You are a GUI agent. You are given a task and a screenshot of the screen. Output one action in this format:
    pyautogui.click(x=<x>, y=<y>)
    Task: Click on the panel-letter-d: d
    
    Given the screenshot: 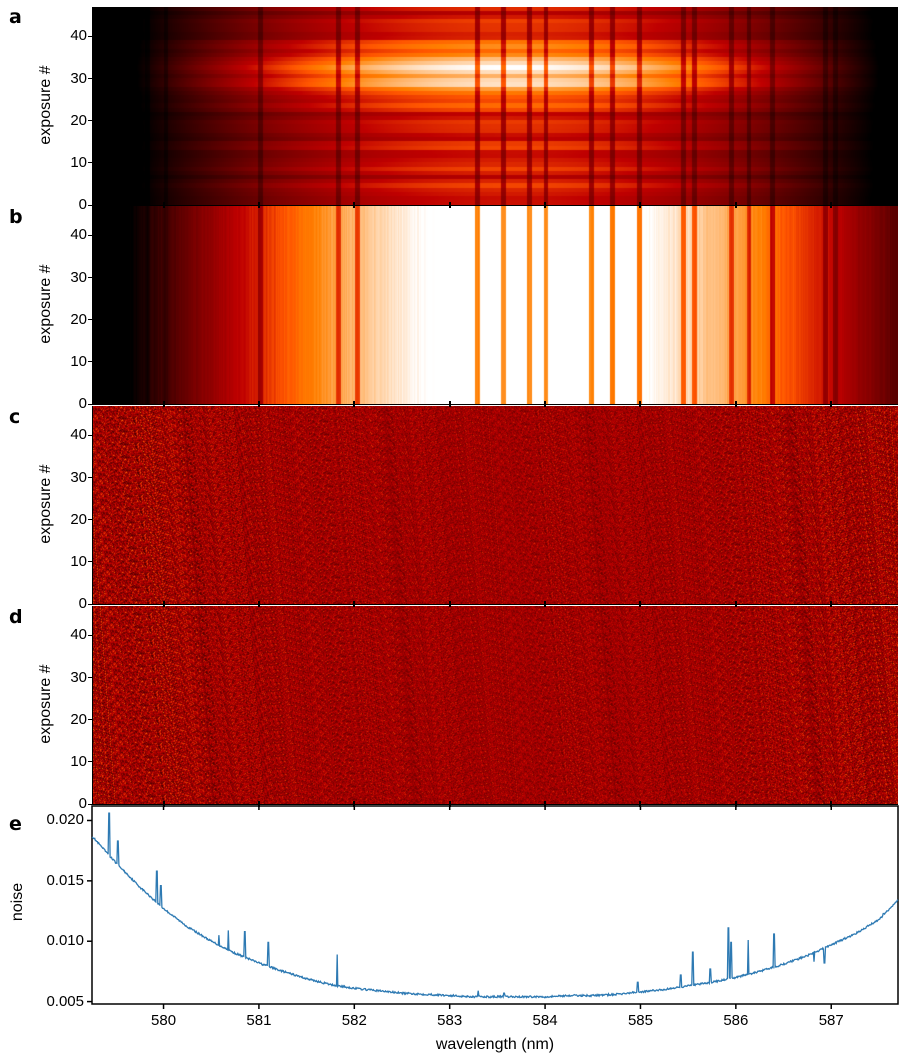 What is the action you would take?
    pyautogui.click(x=16, y=617)
    